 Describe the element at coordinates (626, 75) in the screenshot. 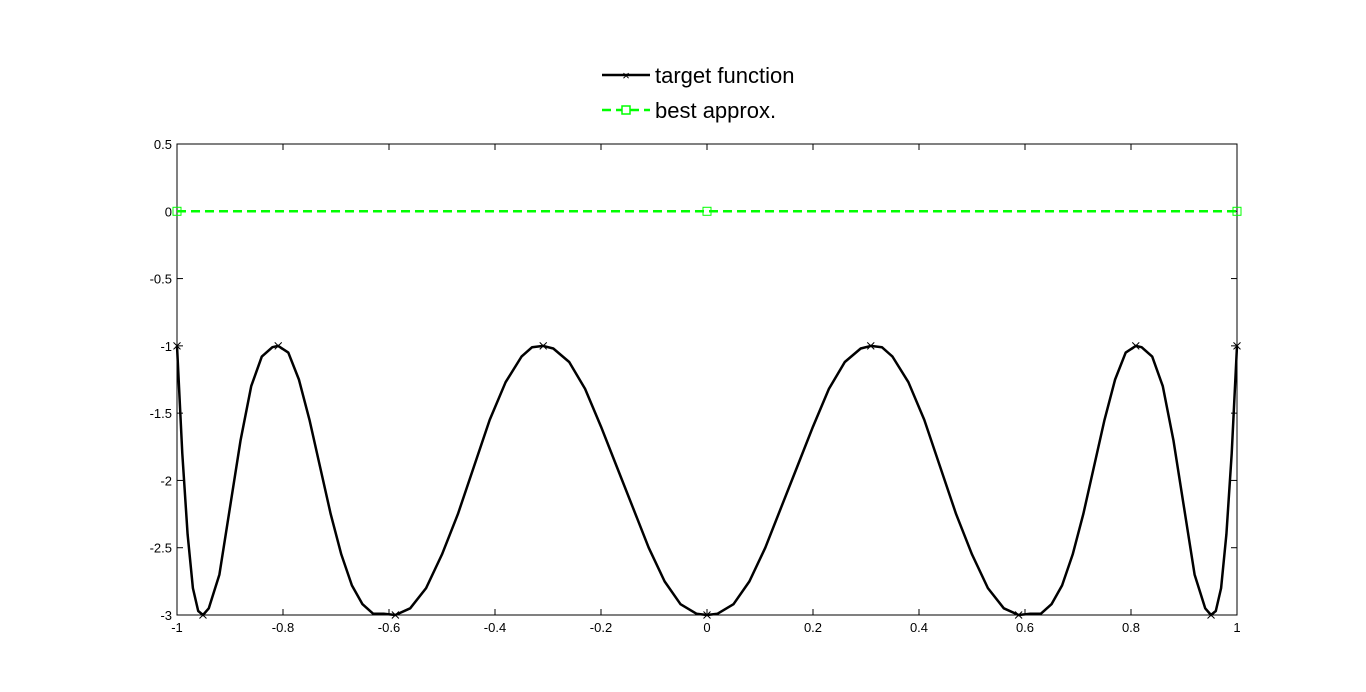

I see `legend-marker-target-function: ×` at that location.